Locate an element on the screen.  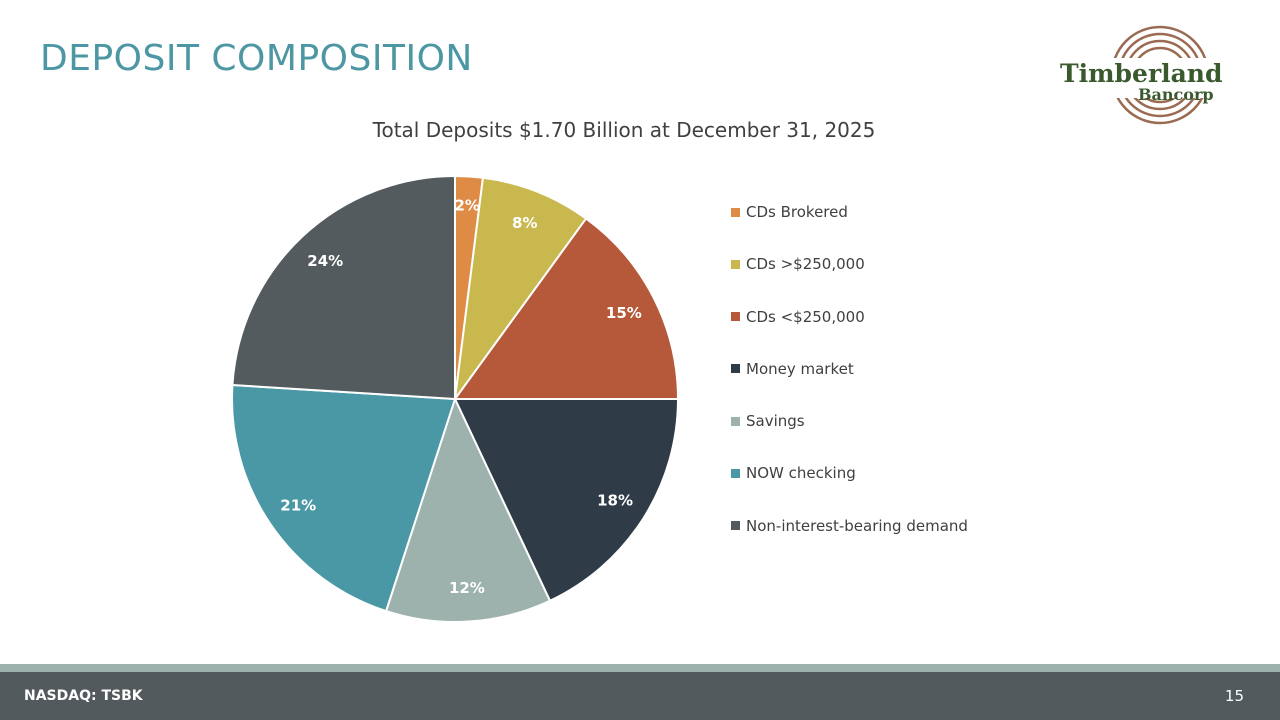
legend-item: CDs <$250,000 is located at coordinates (849, 317).